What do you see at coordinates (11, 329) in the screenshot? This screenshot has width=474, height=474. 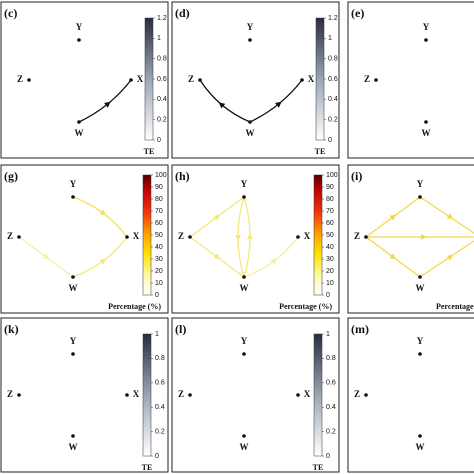 I see `panel-label: (k)` at bounding box center [11, 329].